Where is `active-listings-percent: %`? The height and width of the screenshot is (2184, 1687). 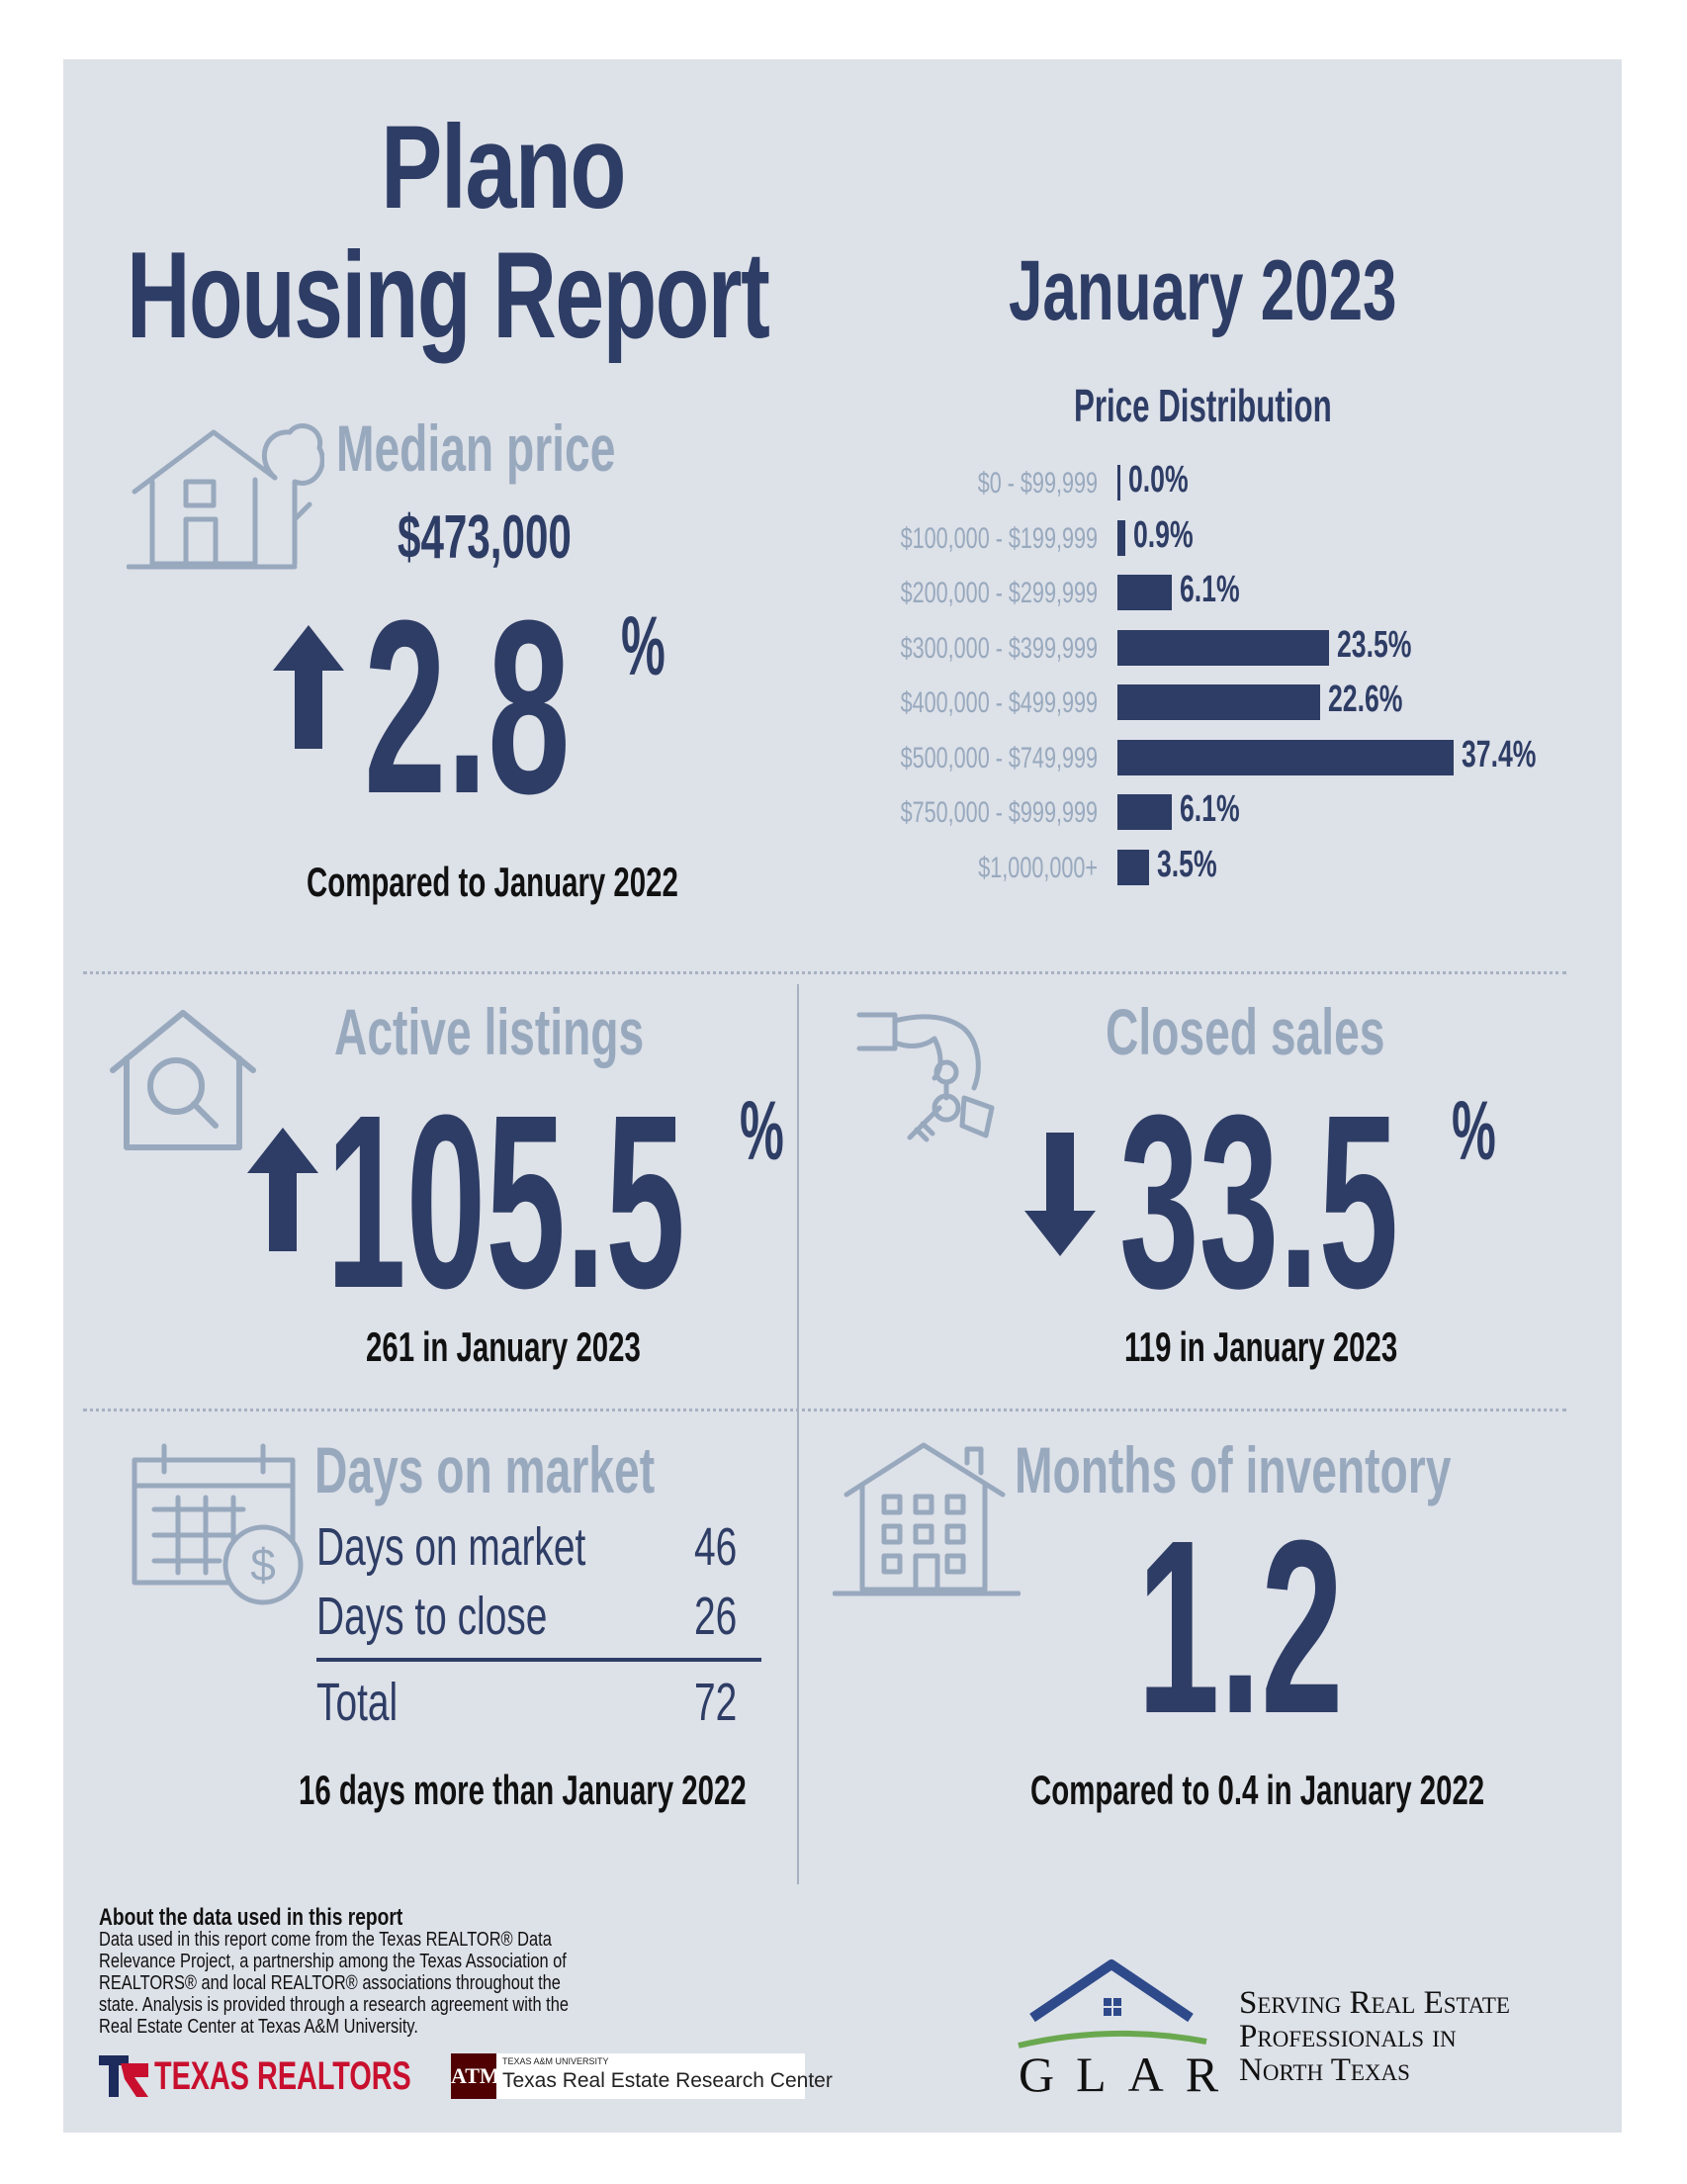
active-listings-percent: % is located at coordinates (762, 1130).